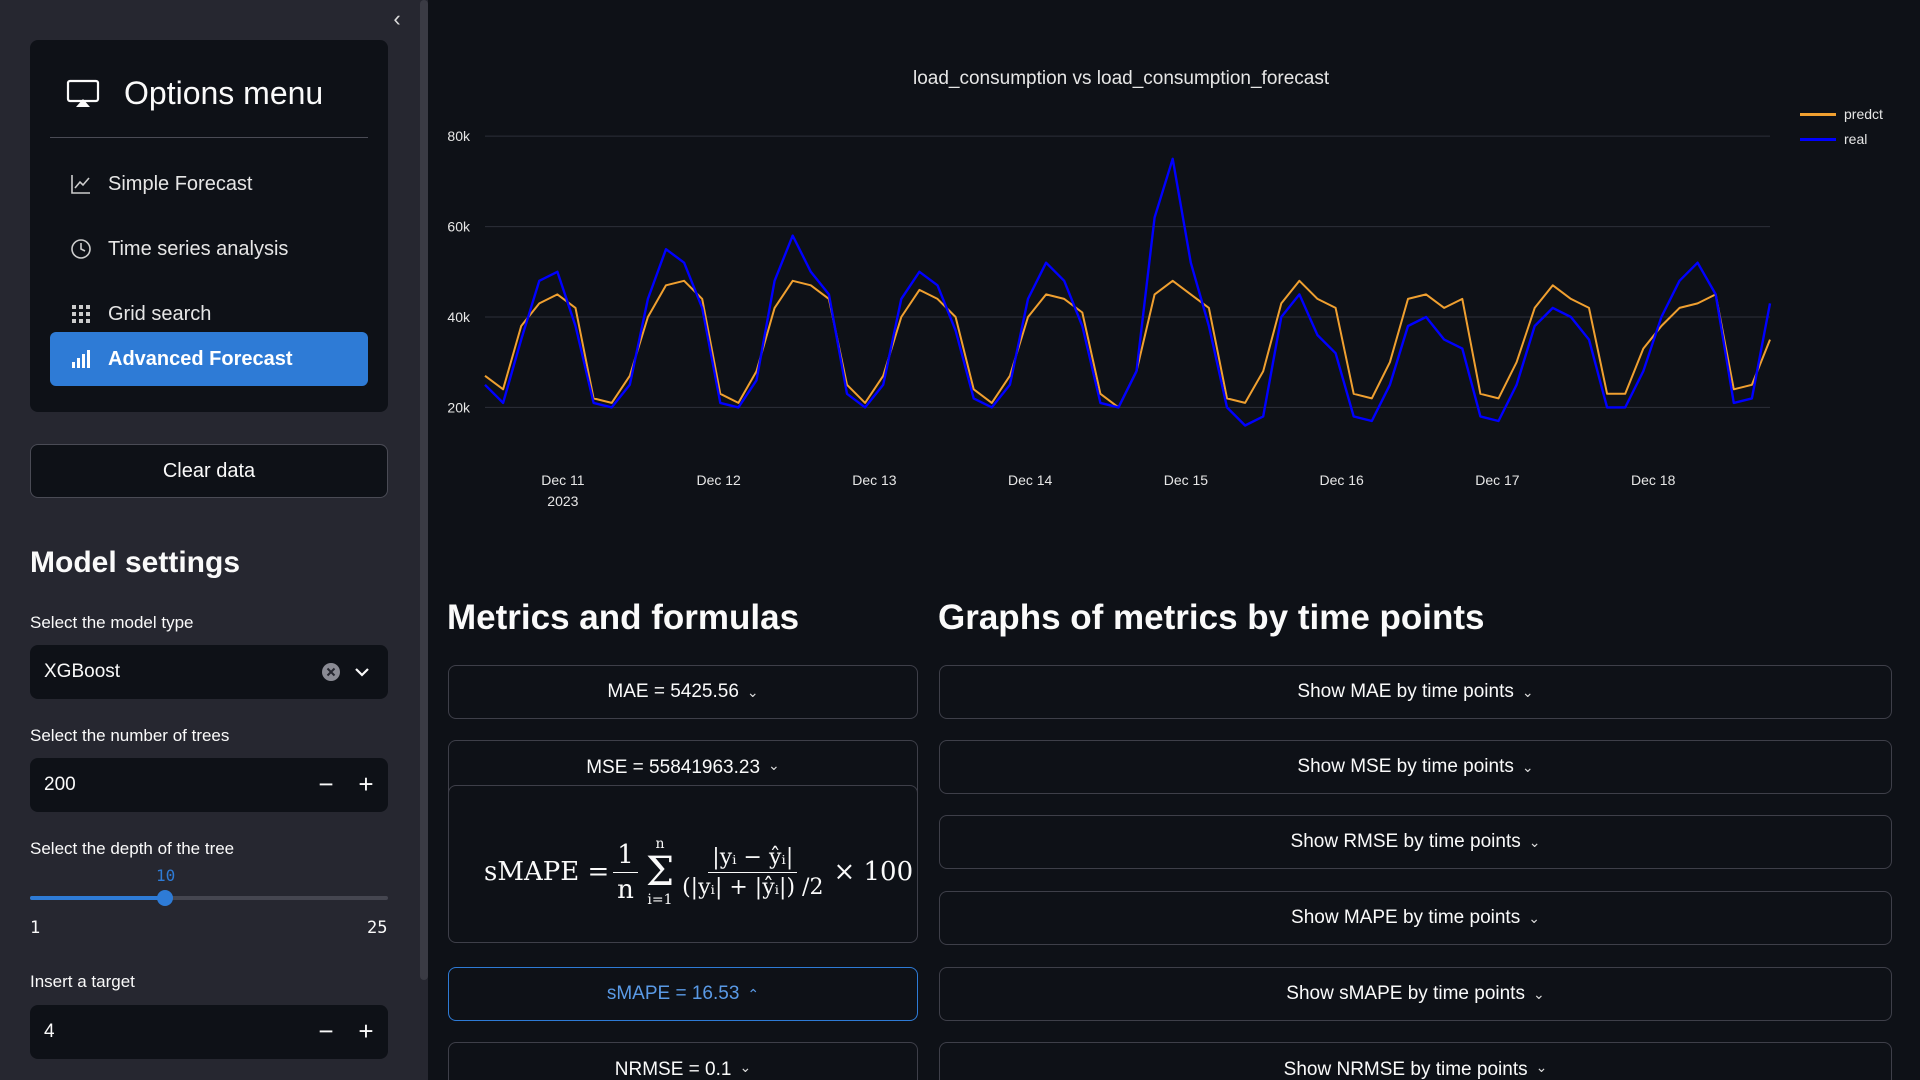 Image resolution: width=1920 pixels, height=1080 pixels. What do you see at coordinates (1497, 480) in the screenshot?
I see `x-tick-label: Dec 17` at bounding box center [1497, 480].